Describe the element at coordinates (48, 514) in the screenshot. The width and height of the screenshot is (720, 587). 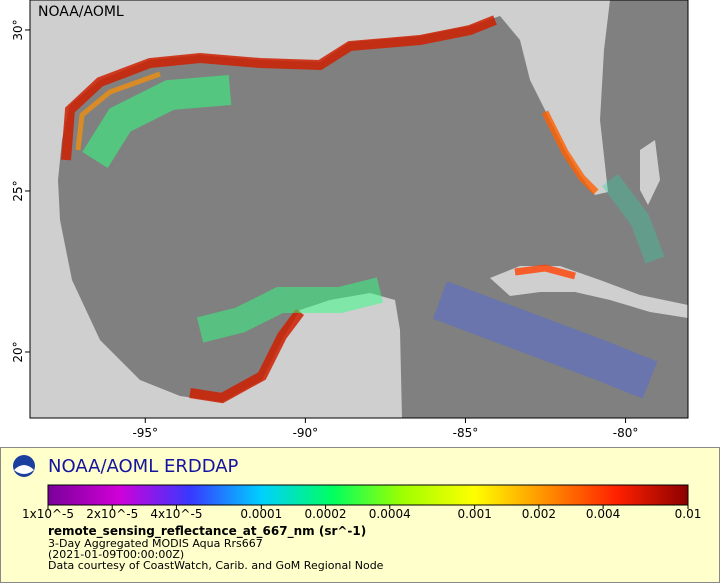
I see `colorbar-tick-label: 1x10^-5` at that location.